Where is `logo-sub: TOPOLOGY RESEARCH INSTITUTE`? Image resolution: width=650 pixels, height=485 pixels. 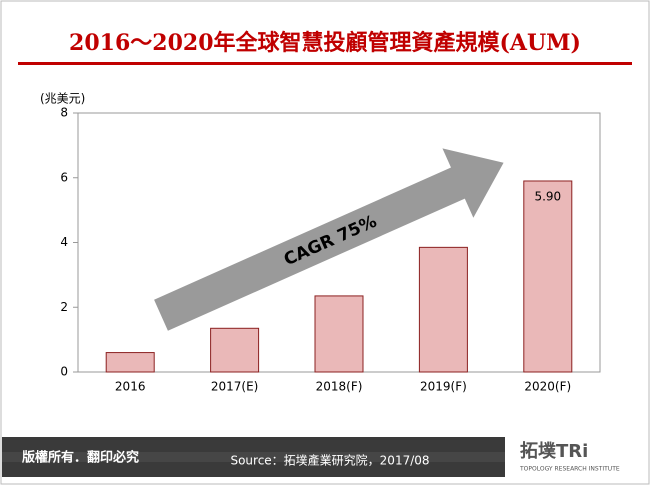 logo-sub: TOPOLOGY RESEARCH INSTITUTE is located at coordinates (569, 469).